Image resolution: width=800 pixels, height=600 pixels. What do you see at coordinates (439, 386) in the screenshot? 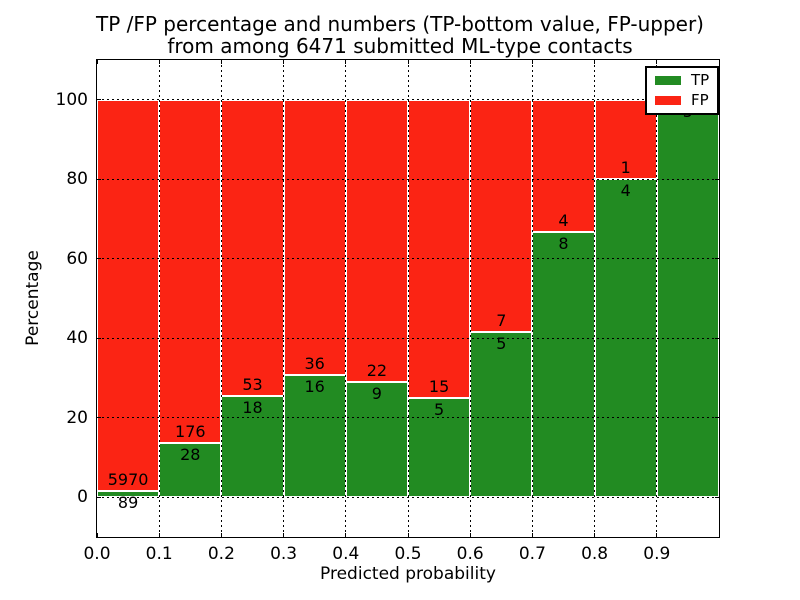
I see `bar-label-fp: 15` at bounding box center [439, 386].